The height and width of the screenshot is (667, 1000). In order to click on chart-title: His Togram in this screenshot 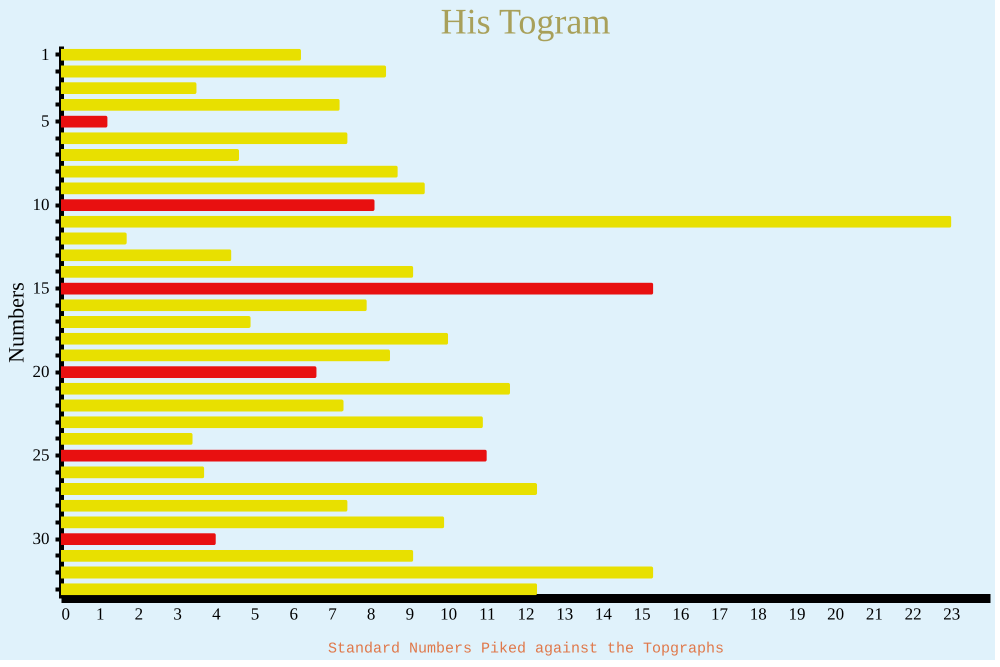, I will do `click(525, 21)`.